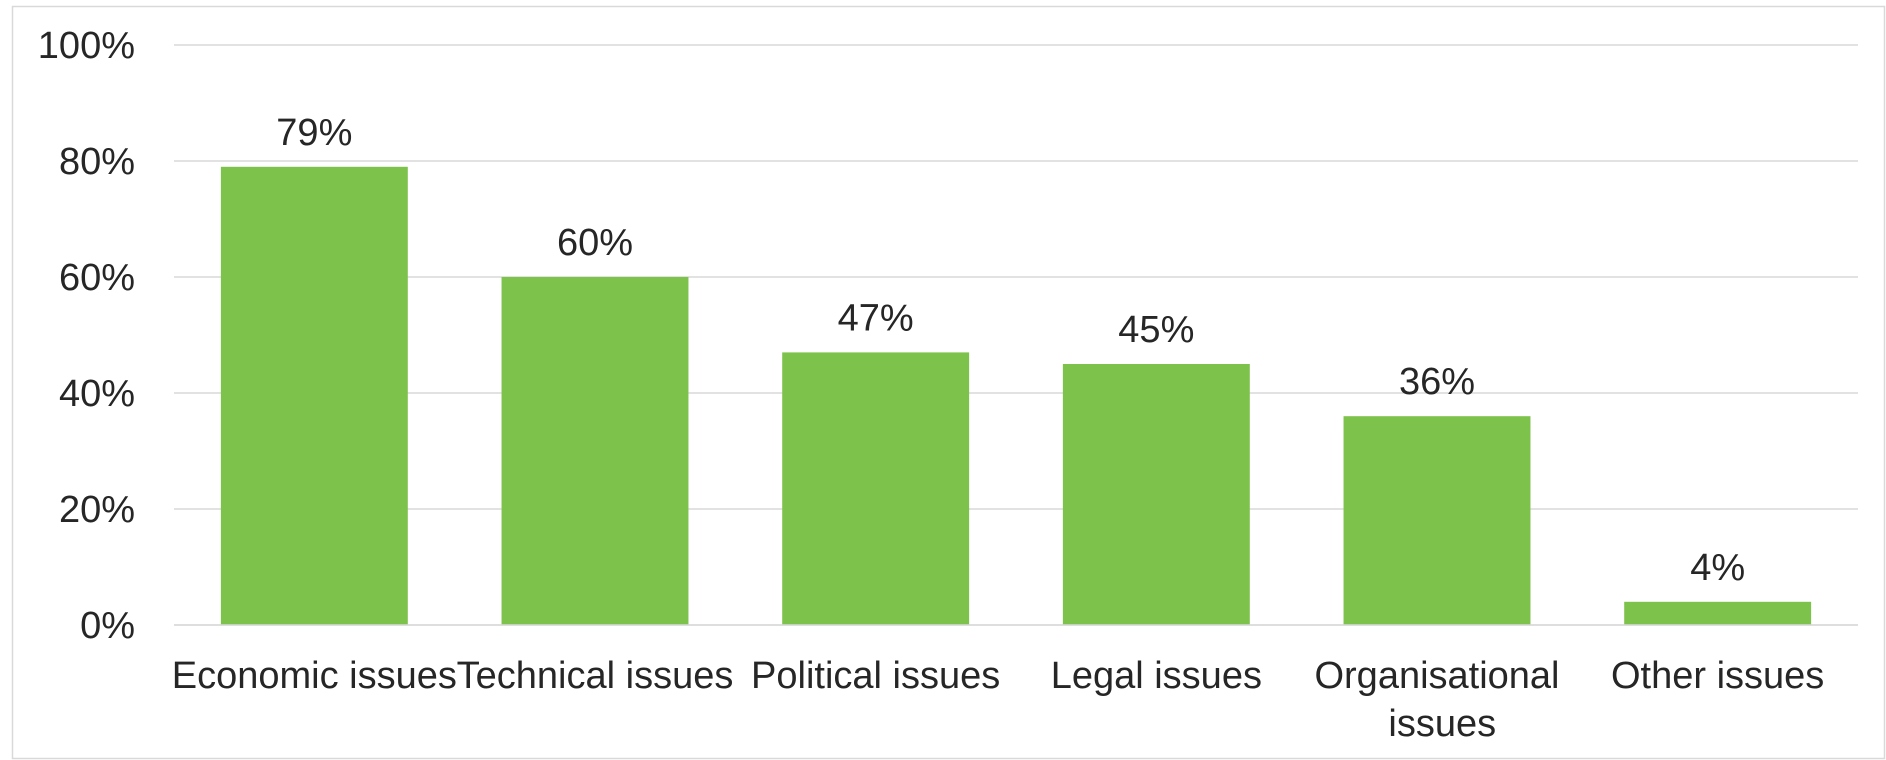  Describe the element at coordinates (875, 676) in the screenshot. I see `x-tick-label: Political issues` at that location.